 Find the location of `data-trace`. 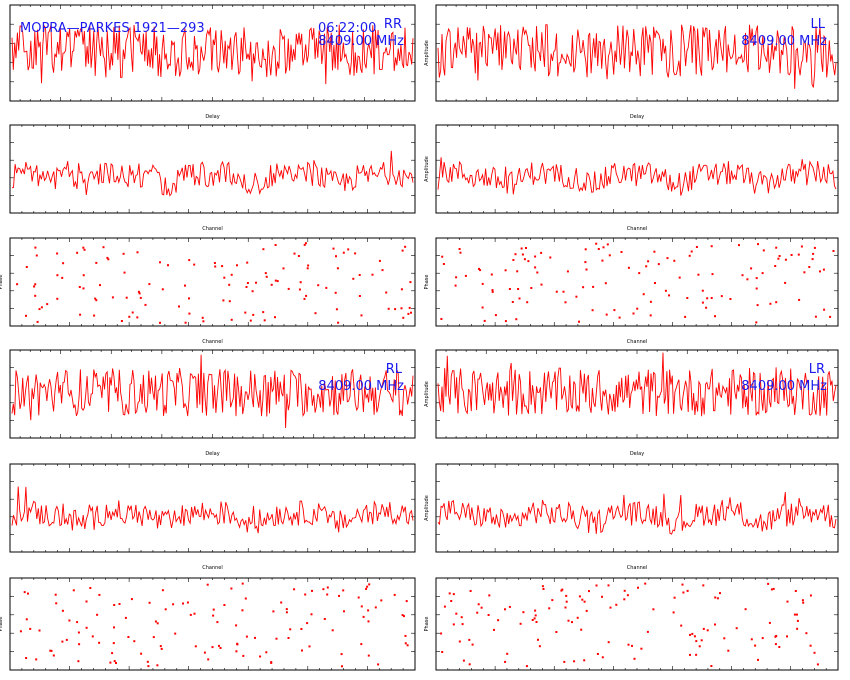

data-trace is located at coordinates (637, 513).